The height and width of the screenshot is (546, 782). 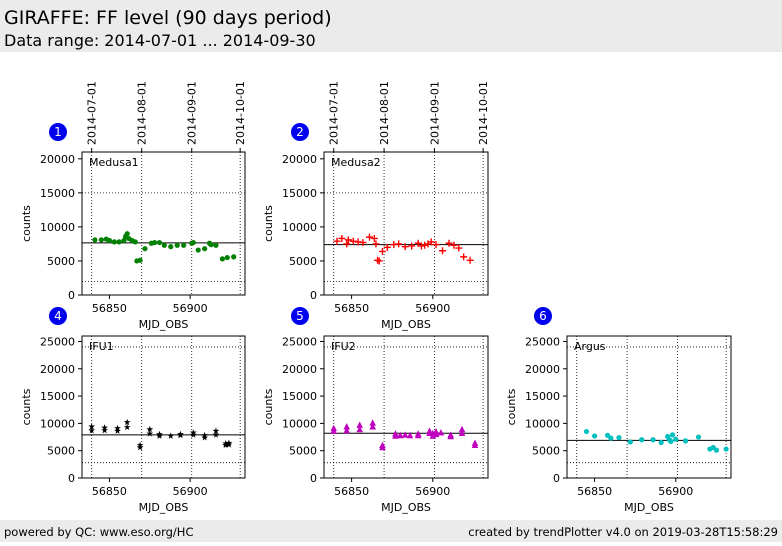 What do you see at coordinates (406, 407) in the screenshot?
I see `plot-area` at bounding box center [406, 407].